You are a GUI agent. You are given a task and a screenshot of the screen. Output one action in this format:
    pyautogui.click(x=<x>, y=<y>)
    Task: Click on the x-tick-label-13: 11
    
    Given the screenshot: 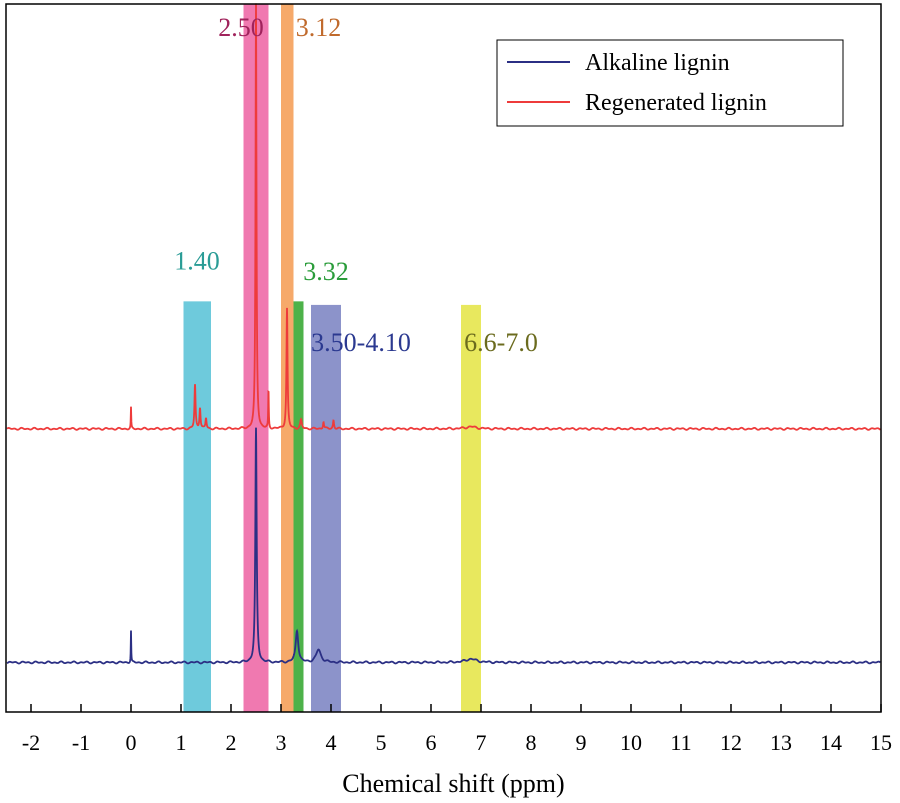 What is the action you would take?
    pyautogui.click(x=680, y=742)
    